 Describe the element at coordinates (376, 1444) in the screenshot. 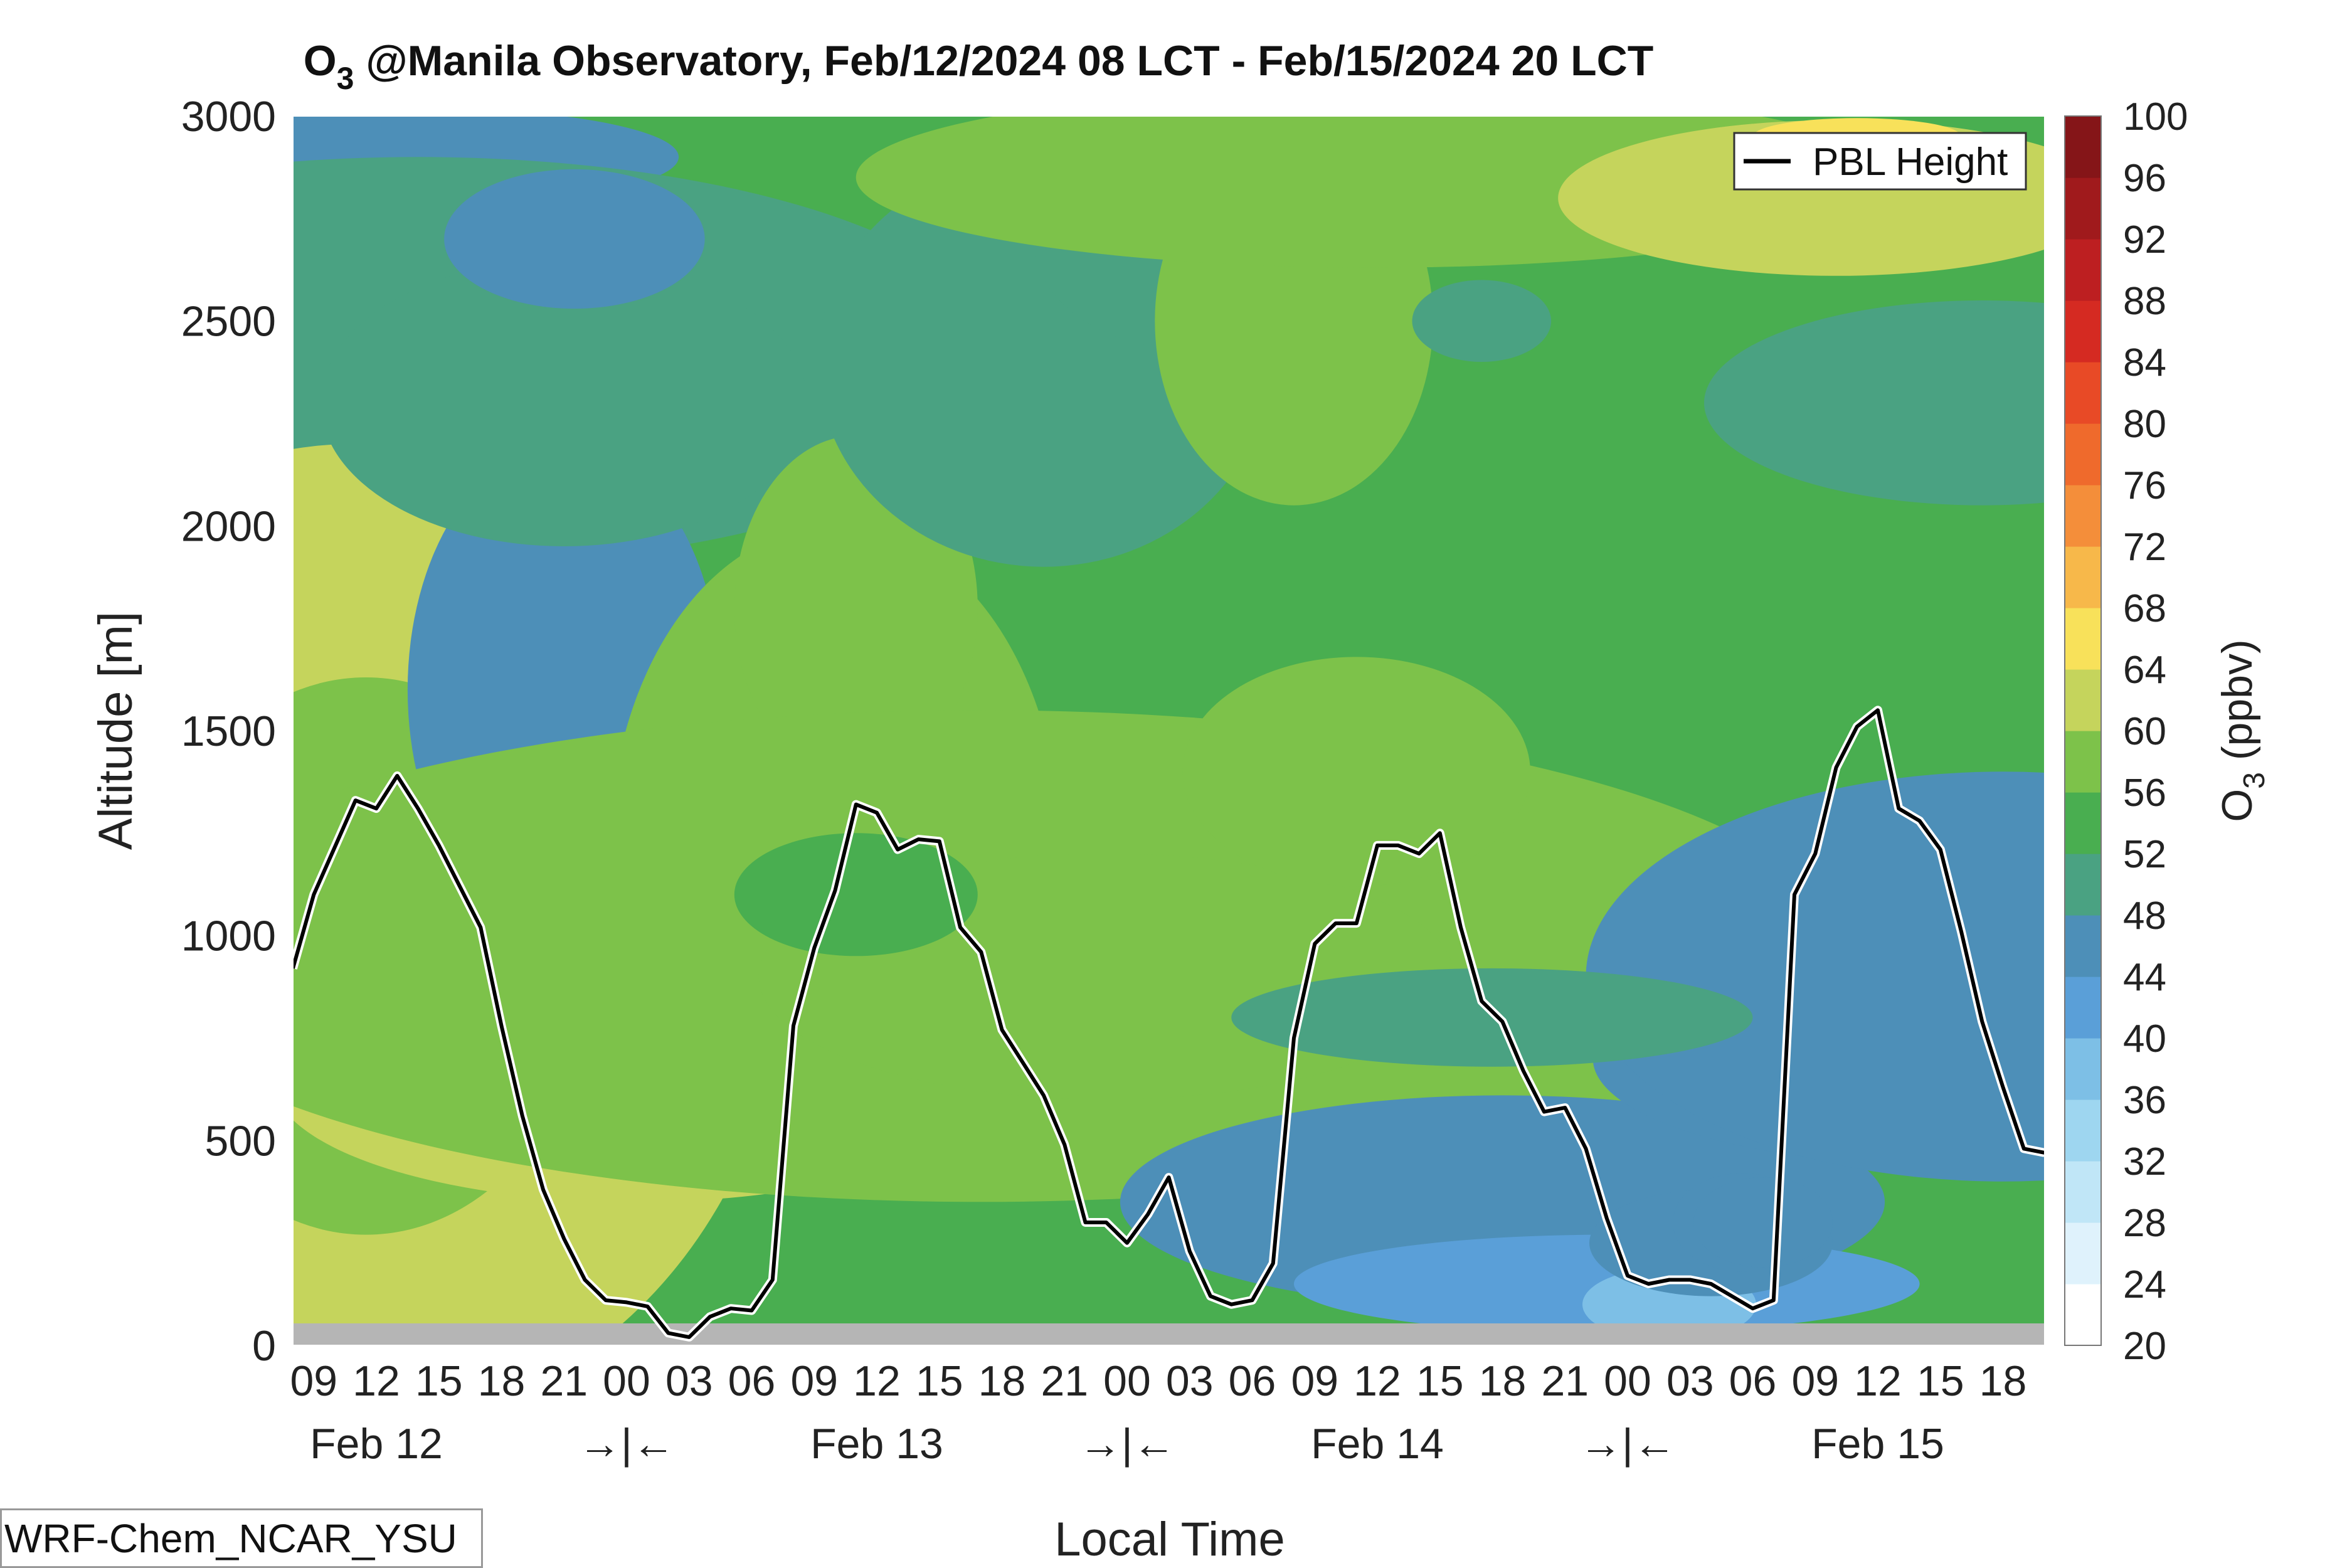

I see `x-day-label-0: Feb 12` at that location.